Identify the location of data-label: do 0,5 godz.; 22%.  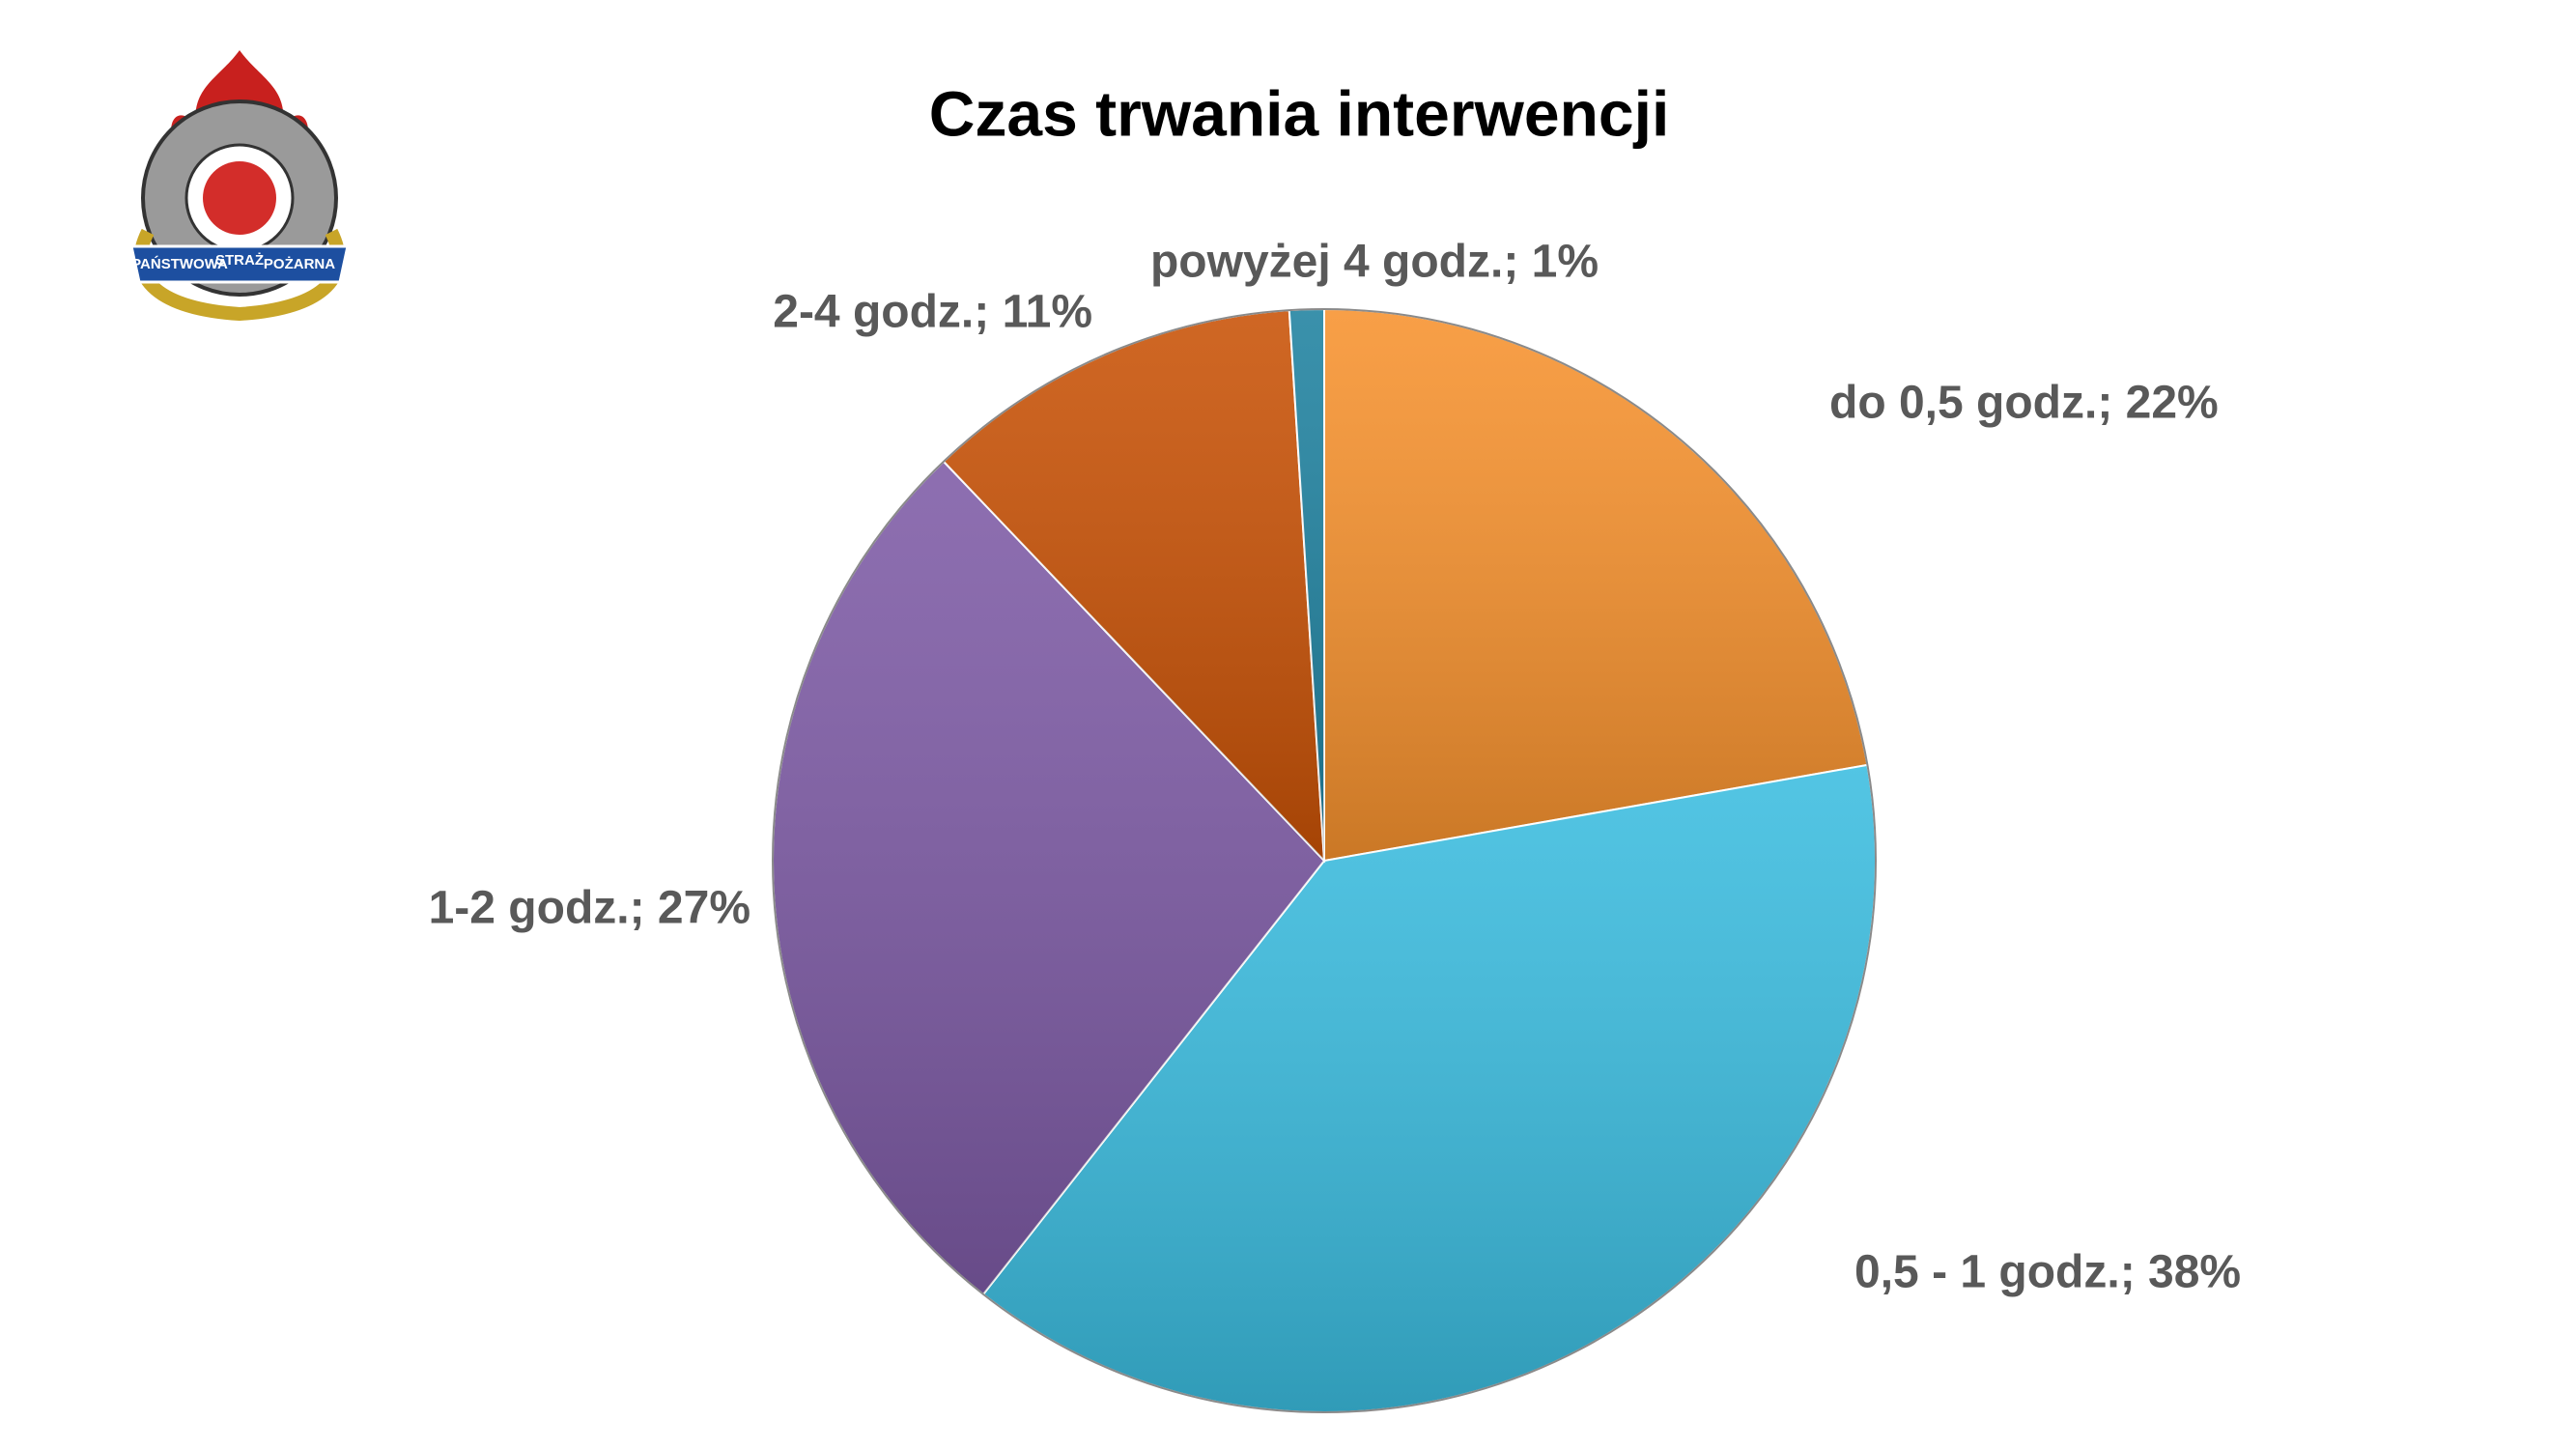
(2024, 403).